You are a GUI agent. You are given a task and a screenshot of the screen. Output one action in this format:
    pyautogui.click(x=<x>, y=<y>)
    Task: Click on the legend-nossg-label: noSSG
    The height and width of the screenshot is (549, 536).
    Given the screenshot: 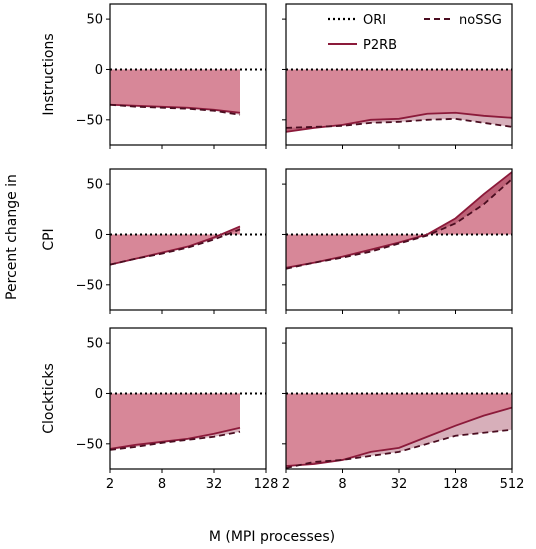 What is the action you would take?
    pyautogui.click(x=480, y=20)
    